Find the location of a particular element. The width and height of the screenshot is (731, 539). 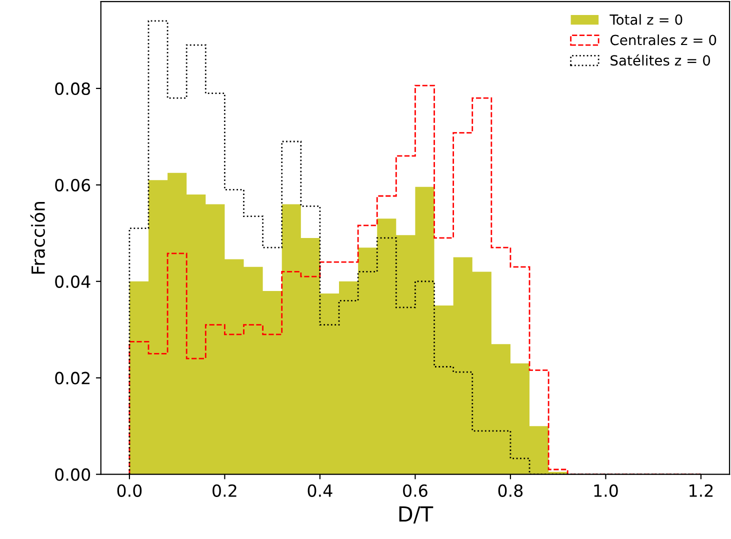

x-tick-label: 0.8 is located at coordinates (510, 490).